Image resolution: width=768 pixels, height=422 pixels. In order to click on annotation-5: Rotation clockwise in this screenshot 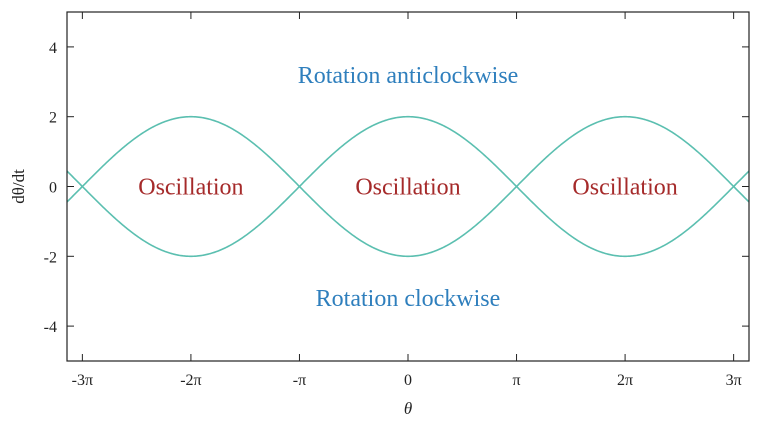, I will do `click(408, 299)`.